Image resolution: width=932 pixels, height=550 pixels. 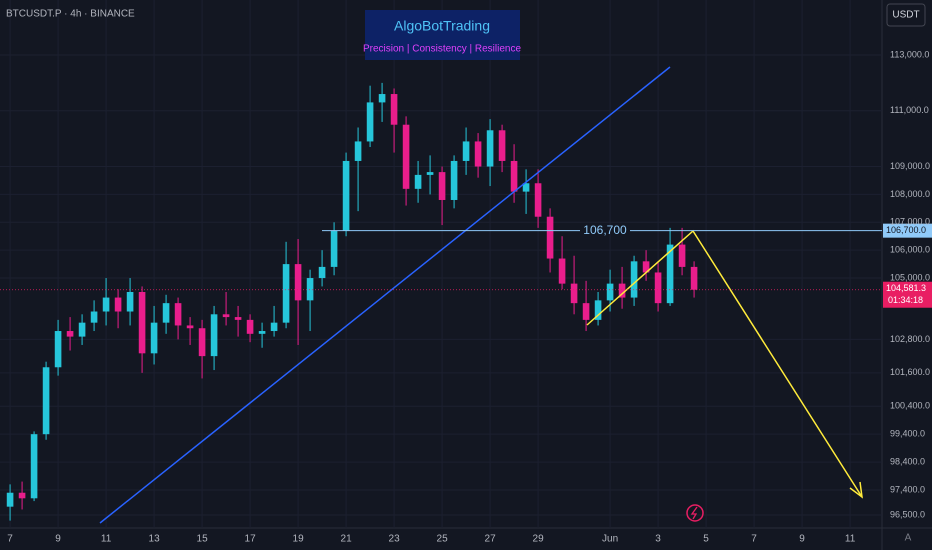 I want to click on x-tick-label: 11, so click(x=106, y=539).